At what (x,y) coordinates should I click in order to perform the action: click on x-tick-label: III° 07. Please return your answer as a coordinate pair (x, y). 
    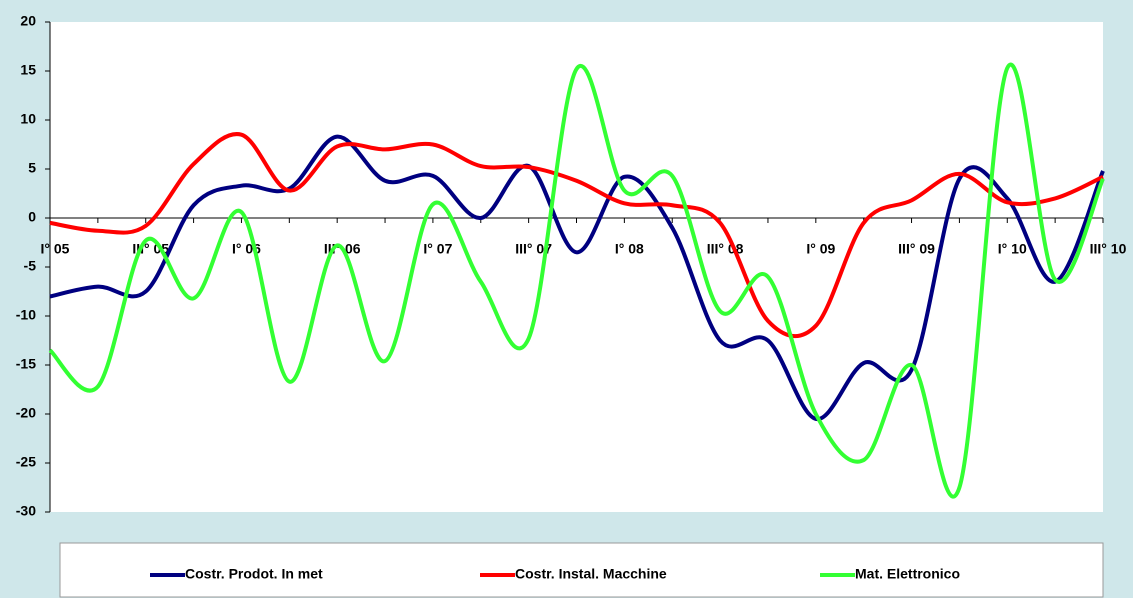
    Looking at the image, I should click on (533, 249).